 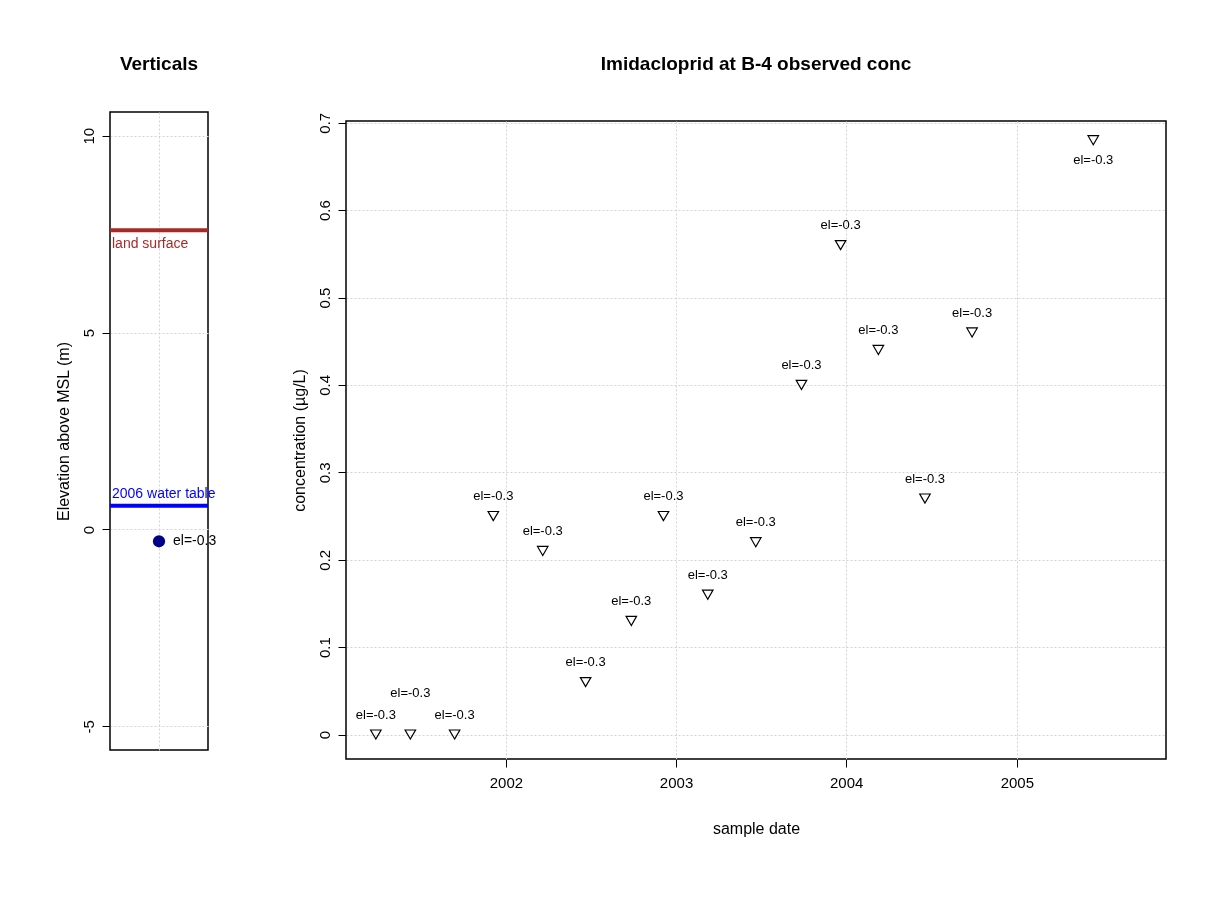 What do you see at coordinates (299, 440) in the screenshot?
I see `y-axis-title: concentration (µg/L)` at bounding box center [299, 440].